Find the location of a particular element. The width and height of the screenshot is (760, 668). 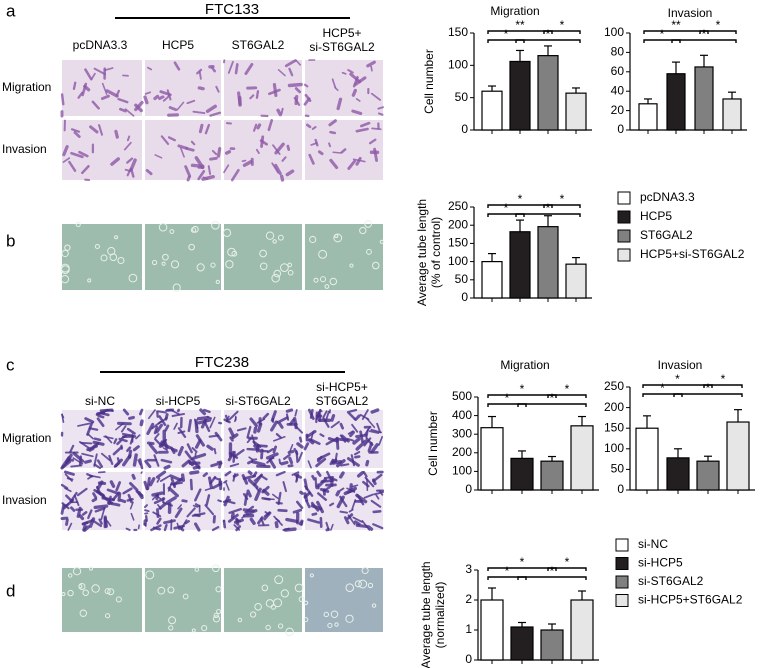

y-tick-label: 400 is located at coordinates (462, 415).